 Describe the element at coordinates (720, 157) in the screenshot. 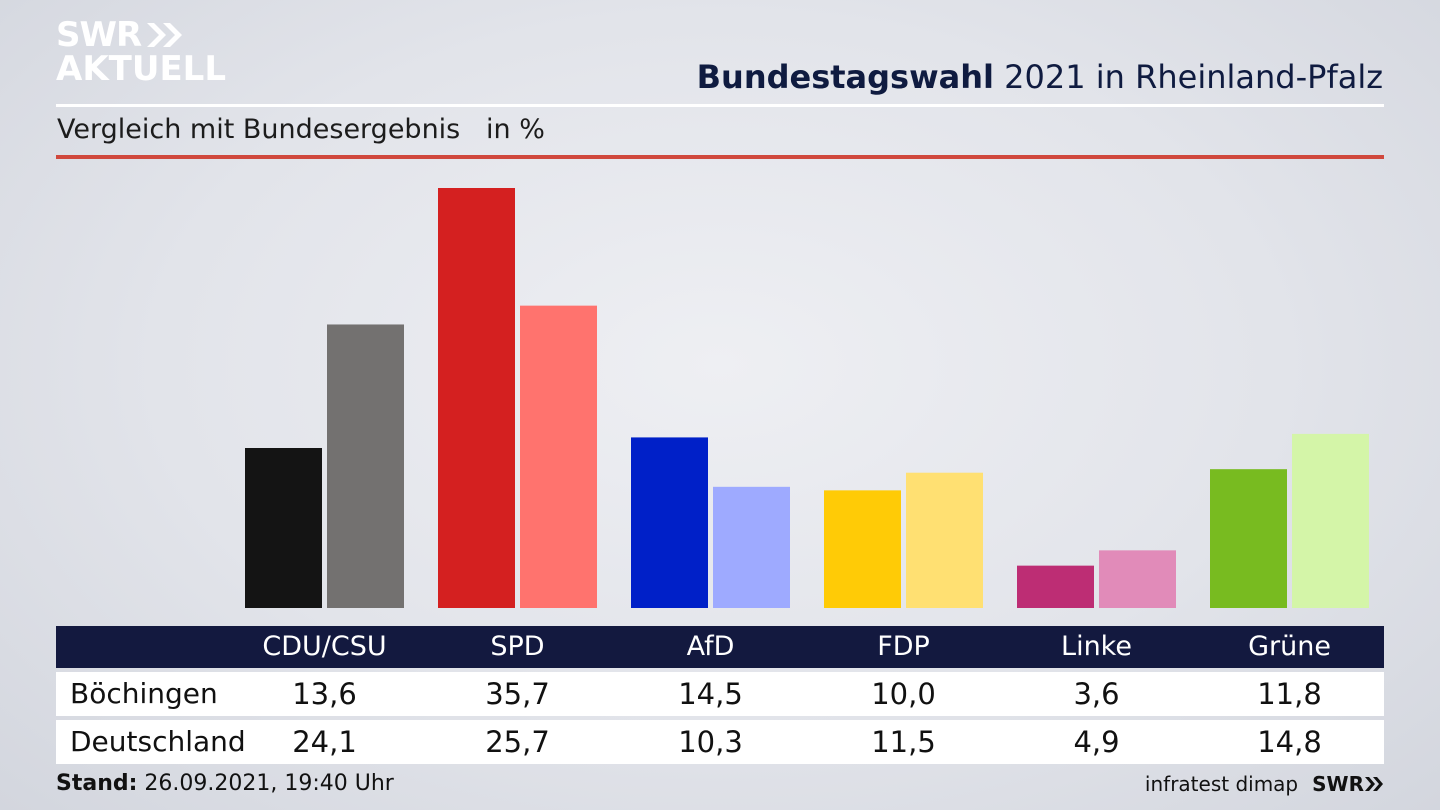

I see `subtitle-divider` at that location.